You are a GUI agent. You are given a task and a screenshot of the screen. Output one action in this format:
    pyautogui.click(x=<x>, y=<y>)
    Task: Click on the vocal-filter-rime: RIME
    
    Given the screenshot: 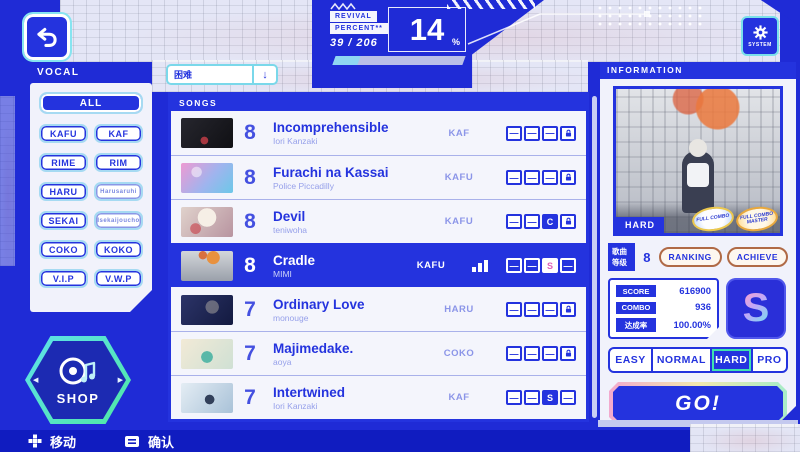 What is the action you would take?
    pyautogui.click(x=63, y=162)
    